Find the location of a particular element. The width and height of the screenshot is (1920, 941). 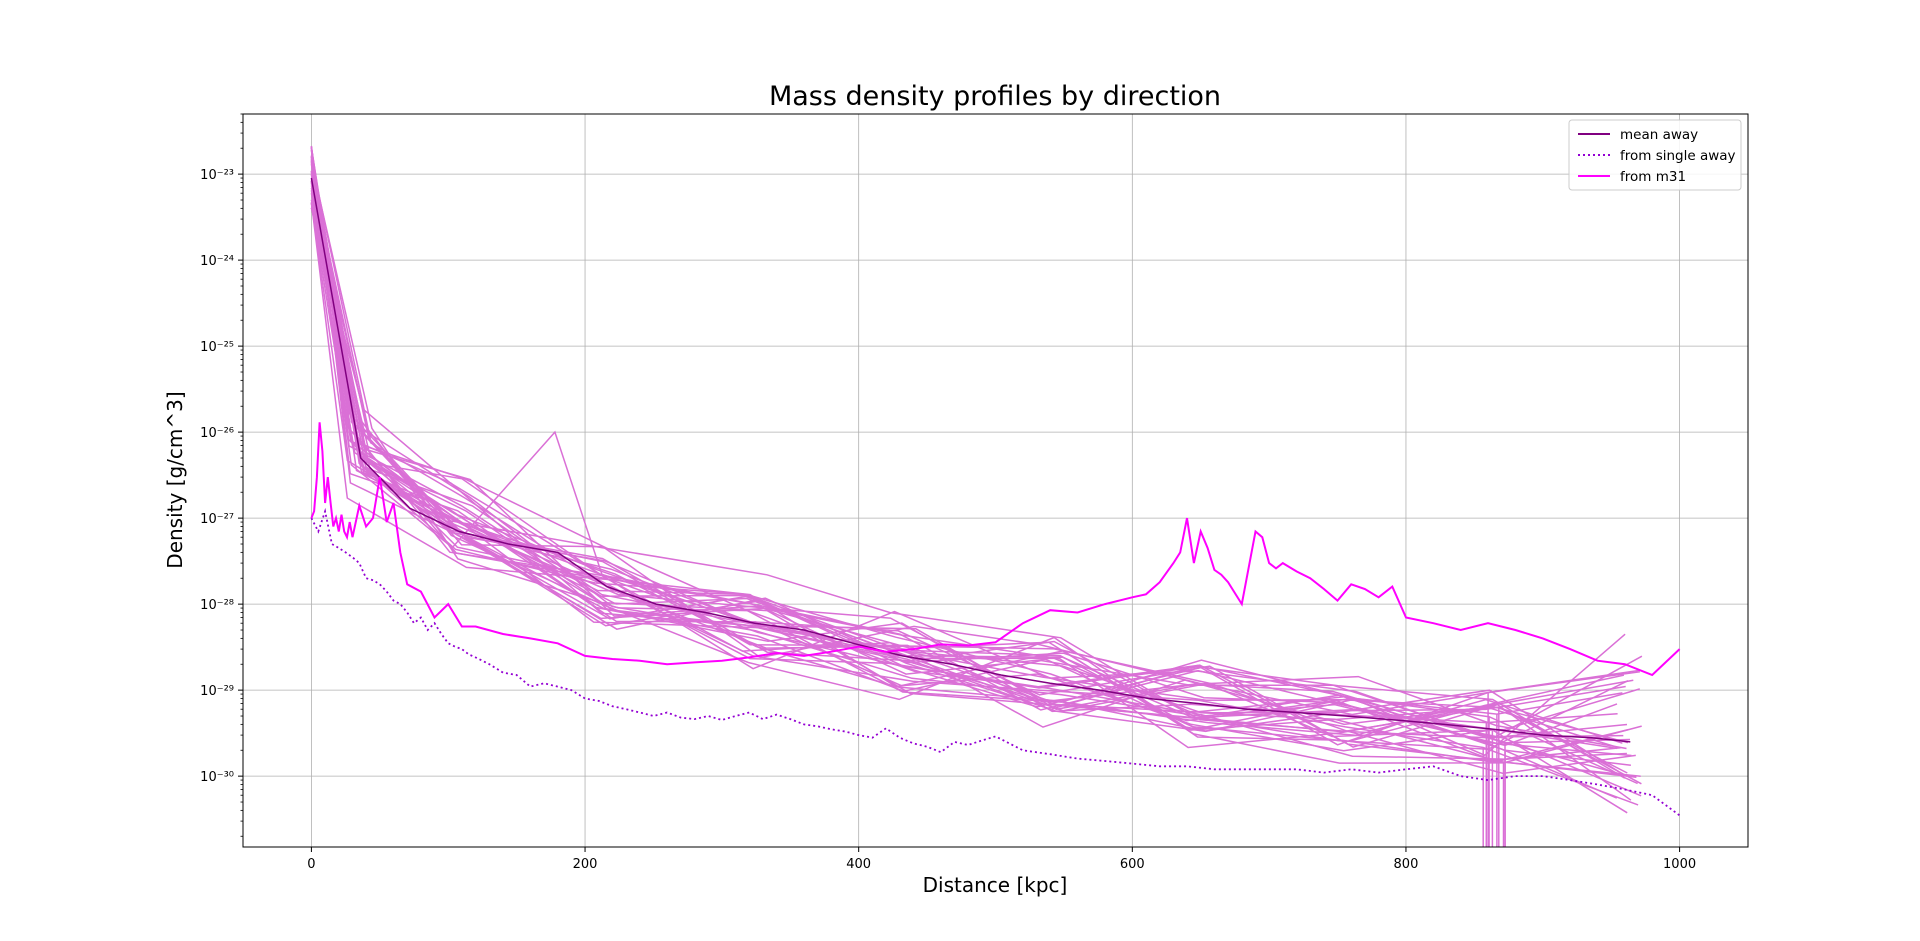

x-tick-label: 800 is located at coordinates (1406, 864).